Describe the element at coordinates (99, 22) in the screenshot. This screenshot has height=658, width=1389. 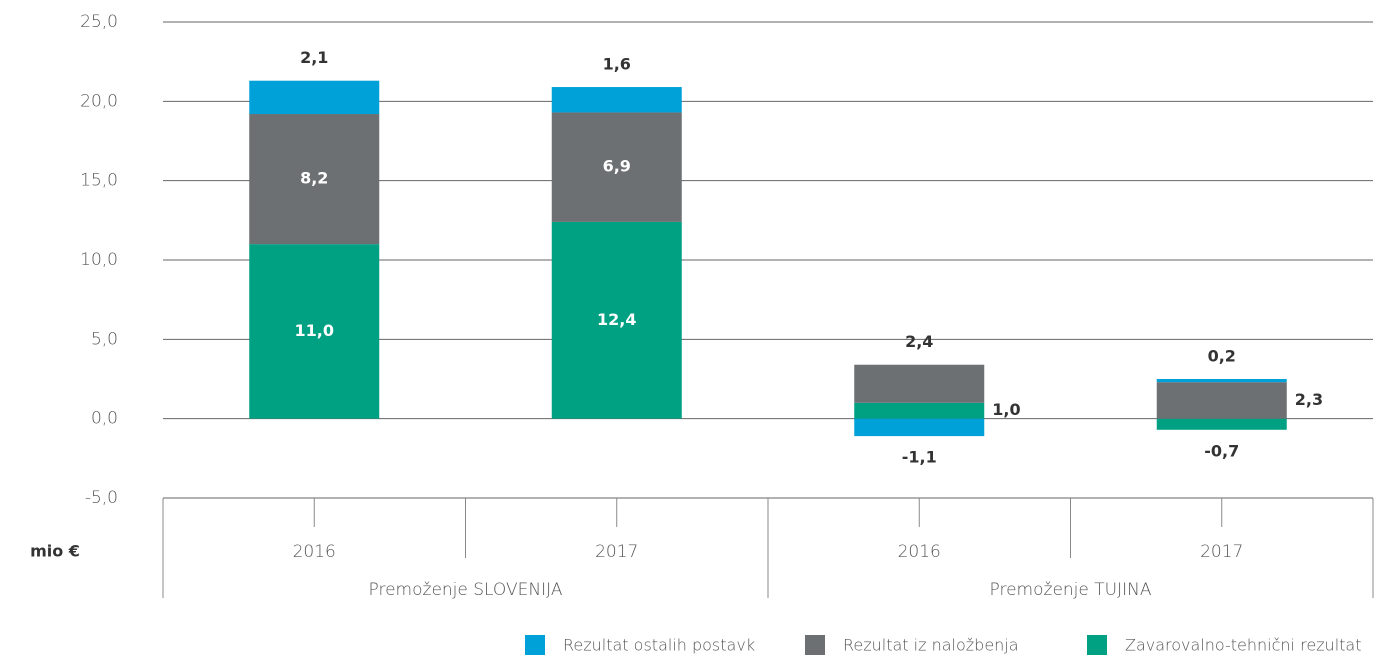
I see `y-tick-label: 25,0` at that location.